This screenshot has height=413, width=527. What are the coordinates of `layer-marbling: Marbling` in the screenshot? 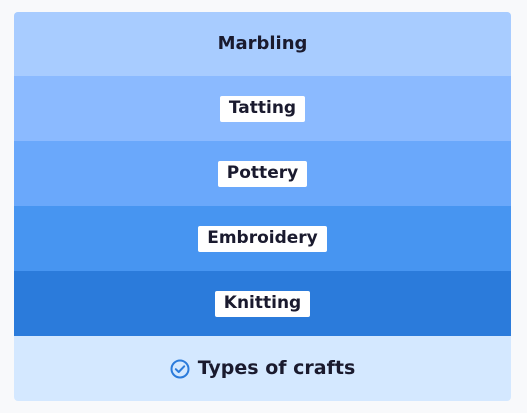 It's located at (262, 44).